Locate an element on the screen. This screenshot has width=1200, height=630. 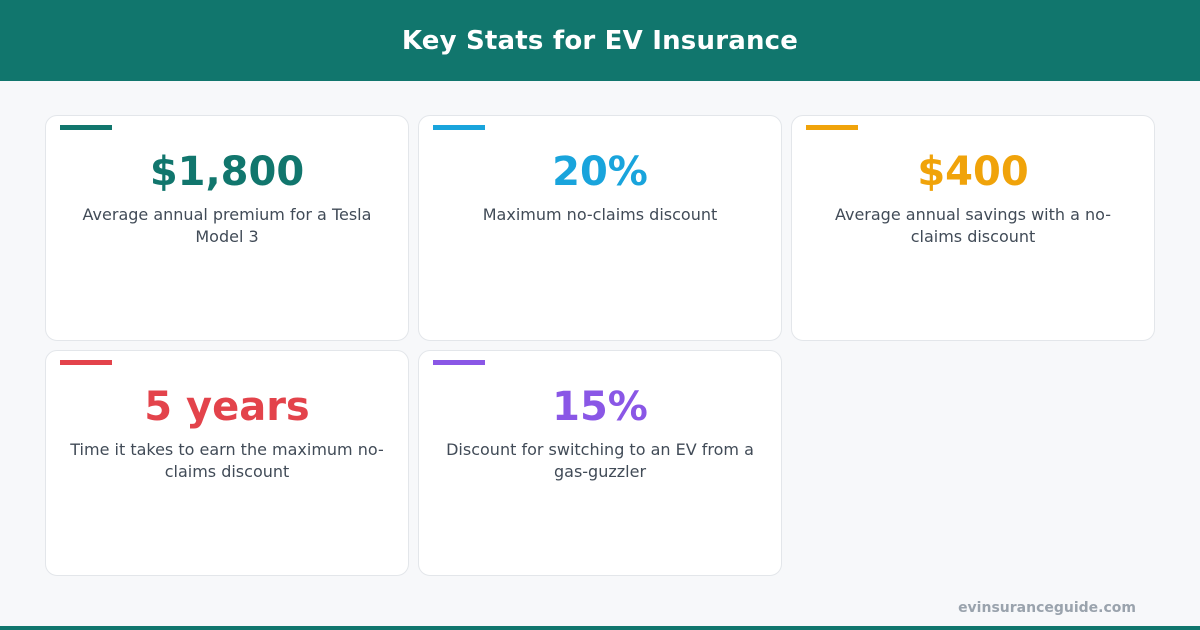
page-title: Key Stats for EV Insurance is located at coordinates (600, 40).